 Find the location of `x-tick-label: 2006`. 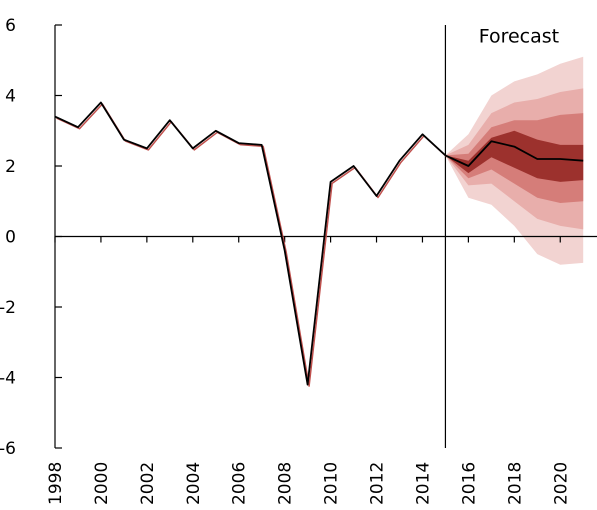

x-tick-label: 2006 is located at coordinates (240, 483).